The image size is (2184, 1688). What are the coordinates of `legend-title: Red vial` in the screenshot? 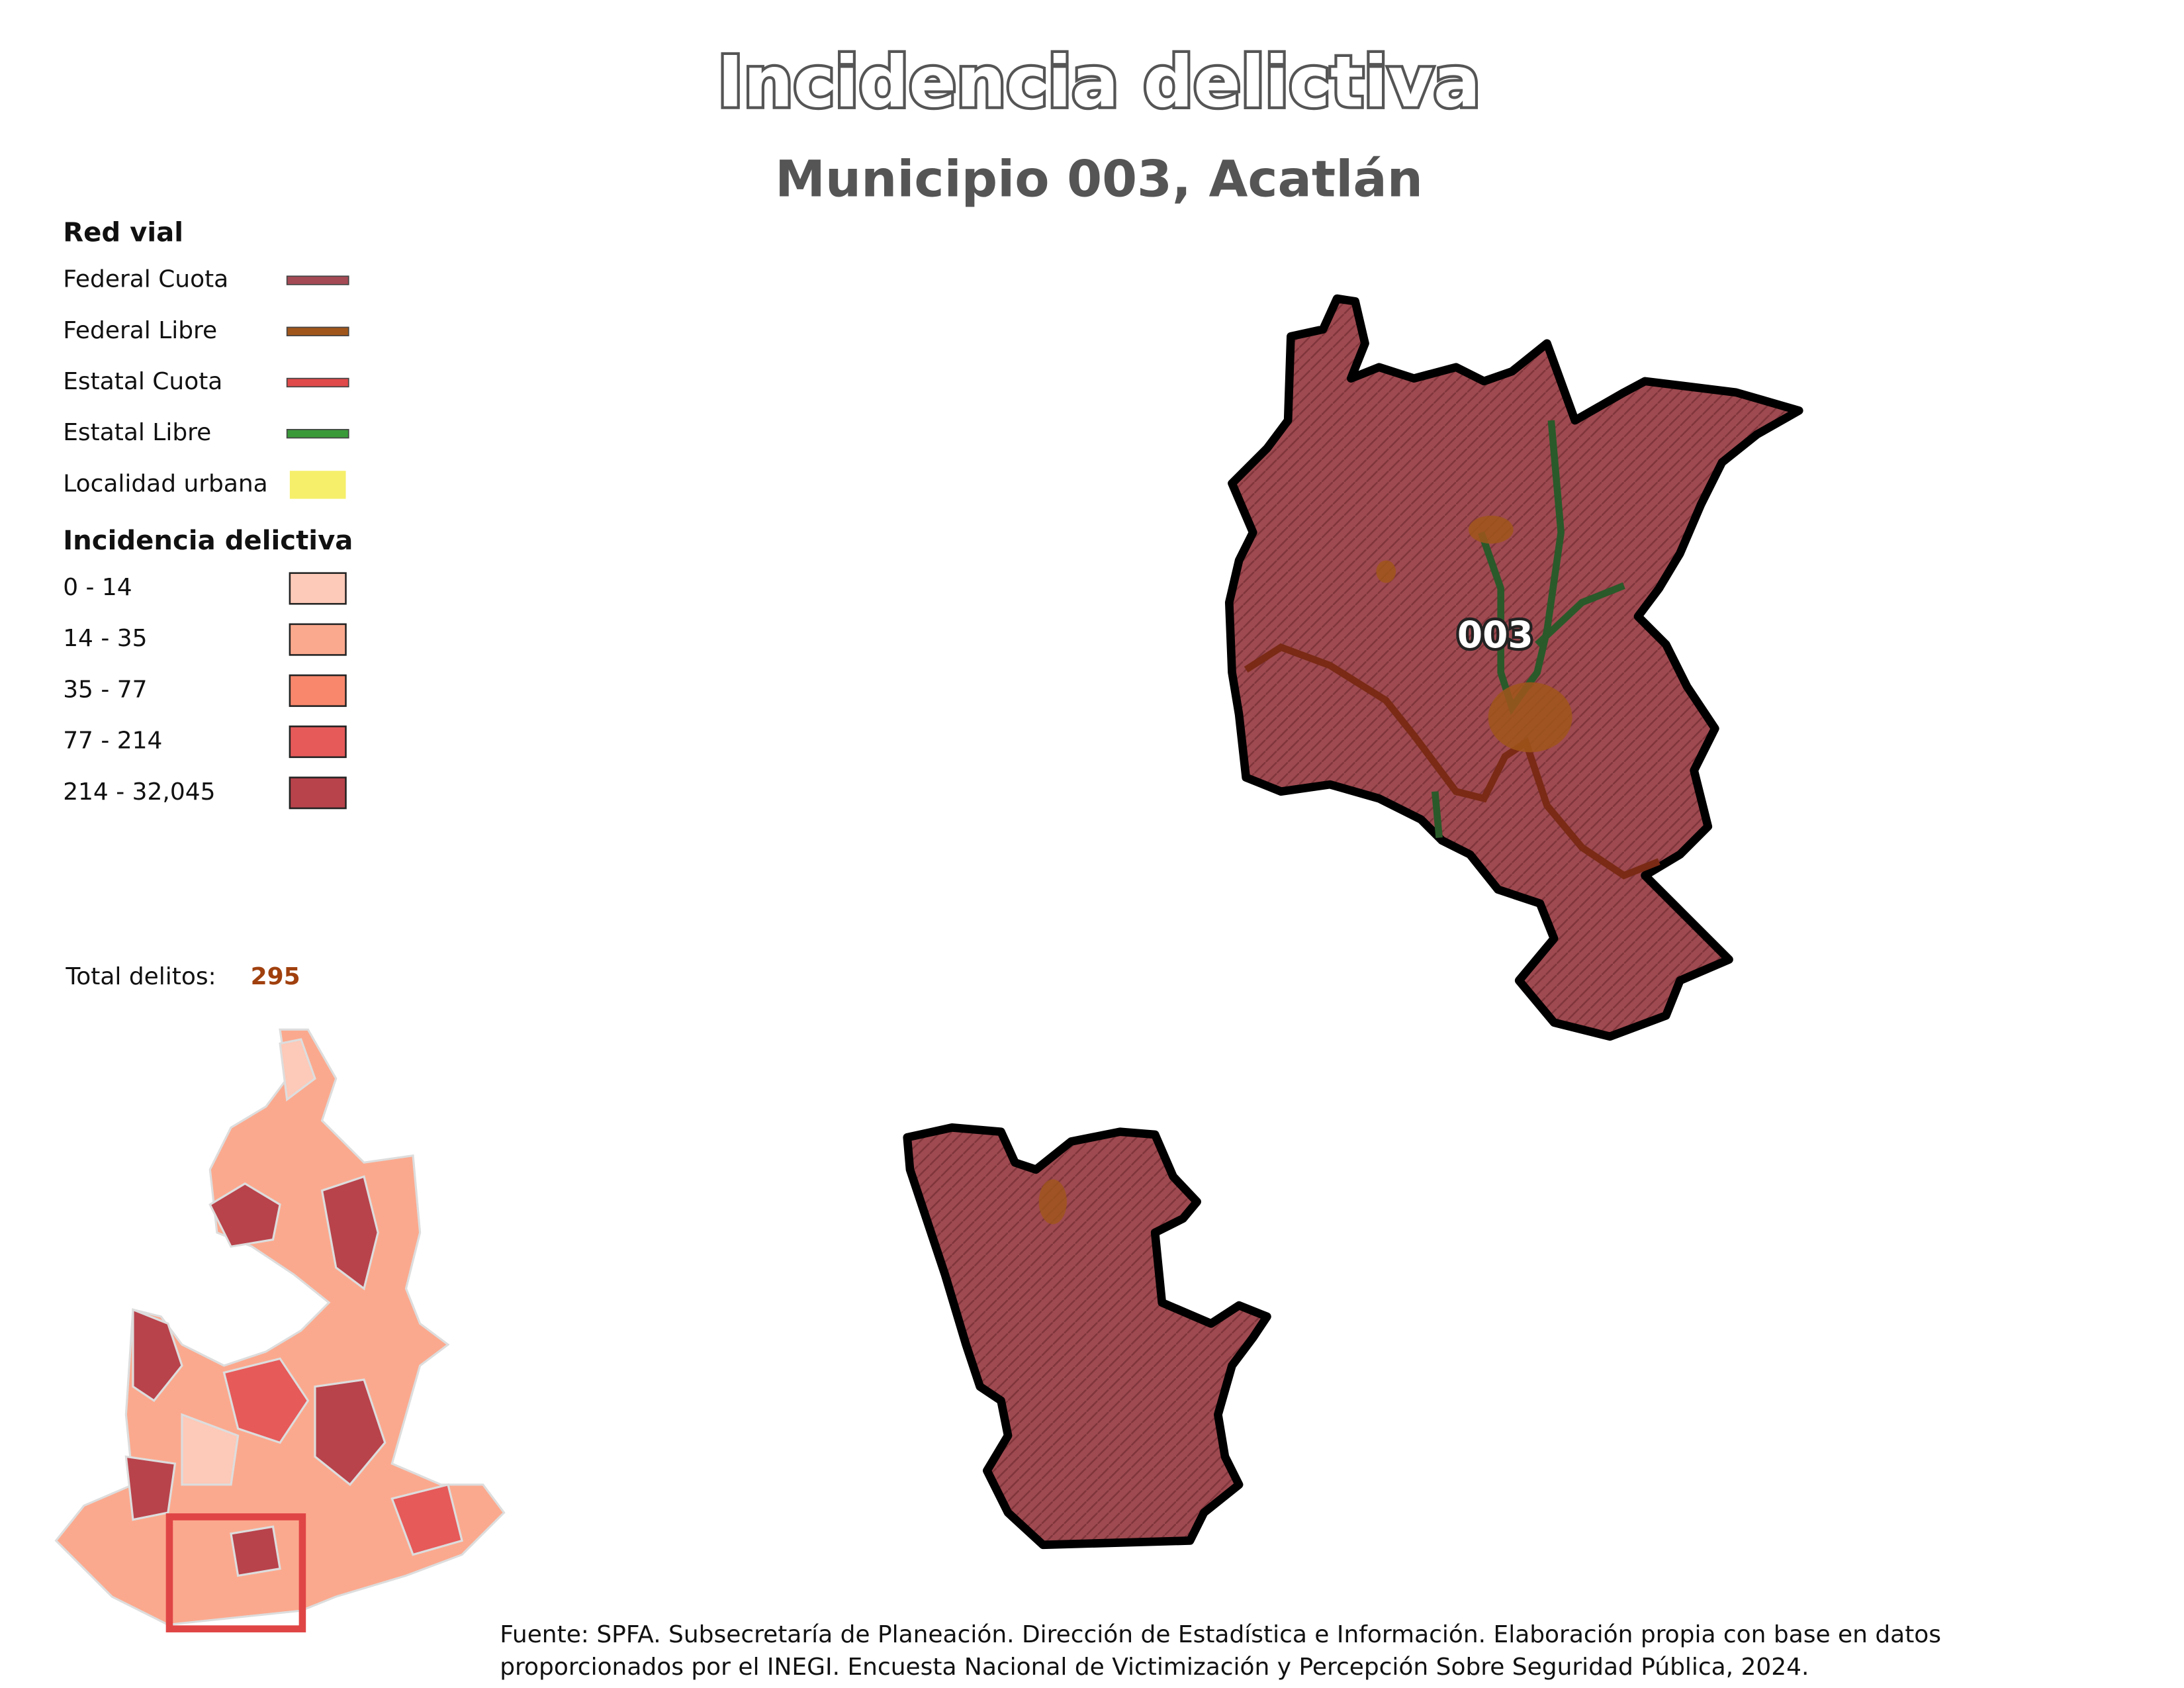 It's located at (123, 233).